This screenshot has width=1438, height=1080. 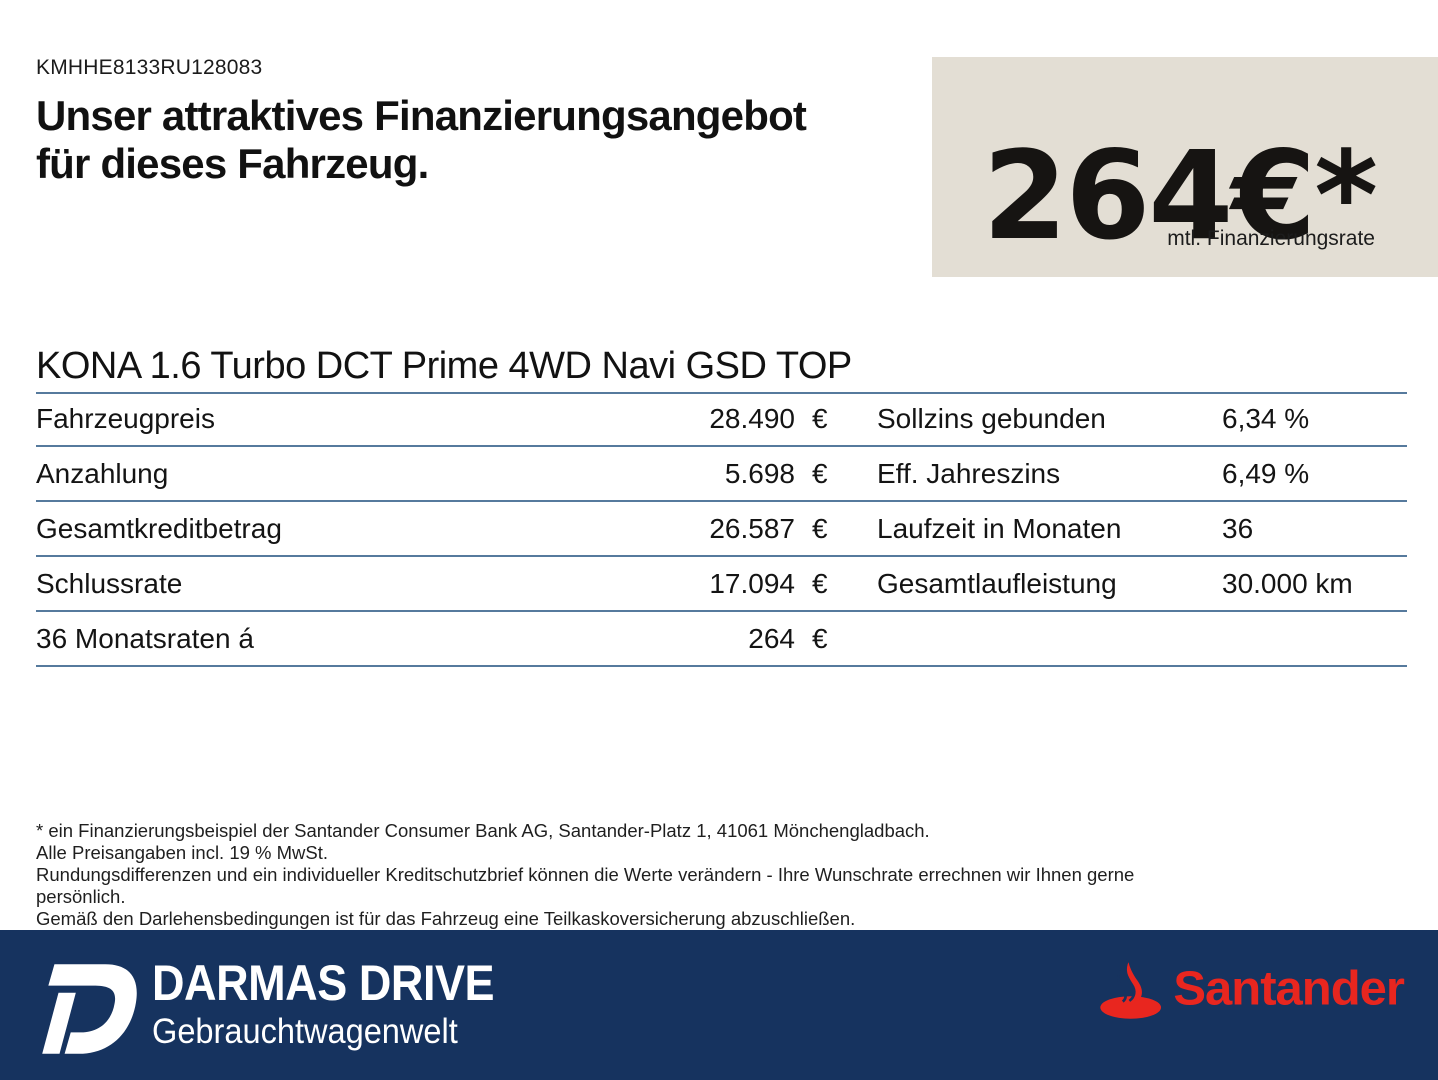 I want to click on finance-value: 5.698, so click(x=759, y=473).